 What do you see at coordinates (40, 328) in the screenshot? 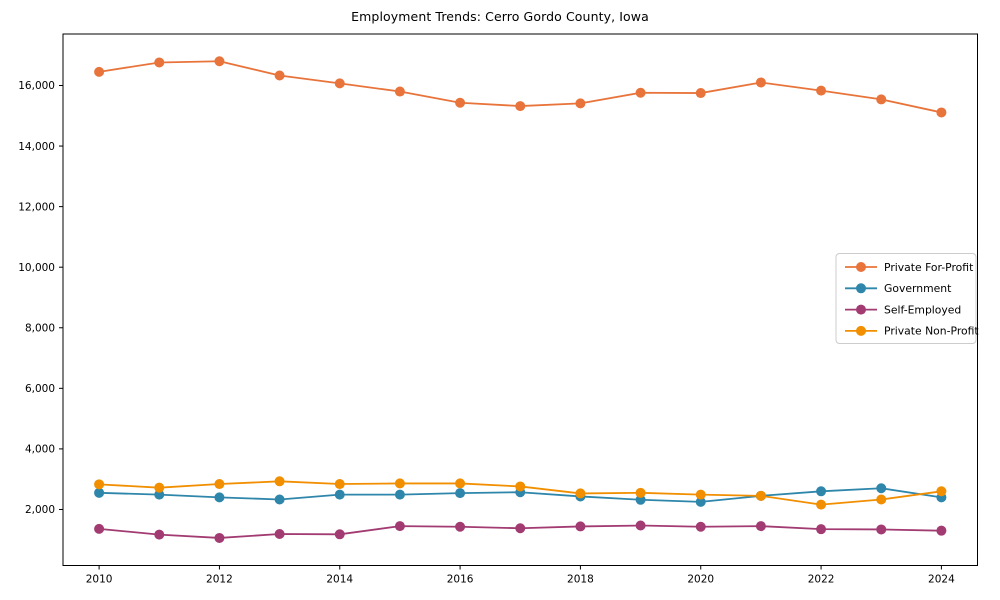
I see `y-axis-tick-label: 8,000` at bounding box center [40, 328].